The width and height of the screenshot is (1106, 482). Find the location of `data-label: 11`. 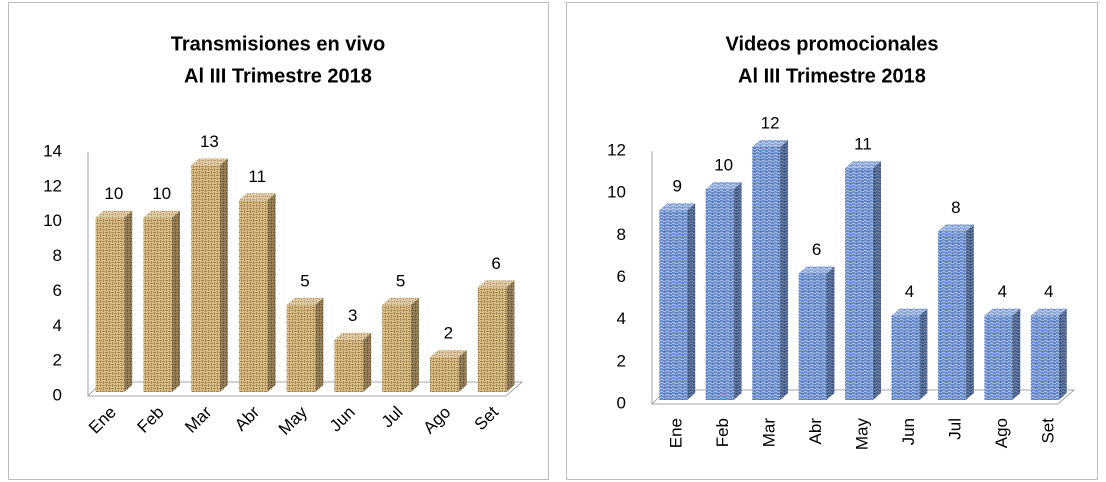

data-label: 11 is located at coordinates (257, 176).